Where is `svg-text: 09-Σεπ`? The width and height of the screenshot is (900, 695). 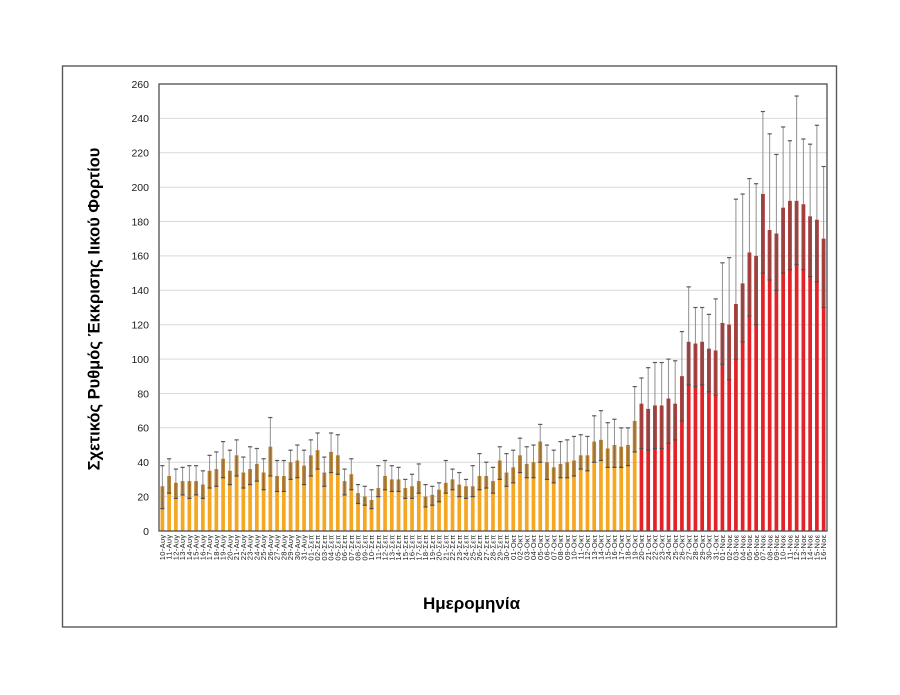
svg-text: 09-Σεπ is located at coordinates (364, 548).